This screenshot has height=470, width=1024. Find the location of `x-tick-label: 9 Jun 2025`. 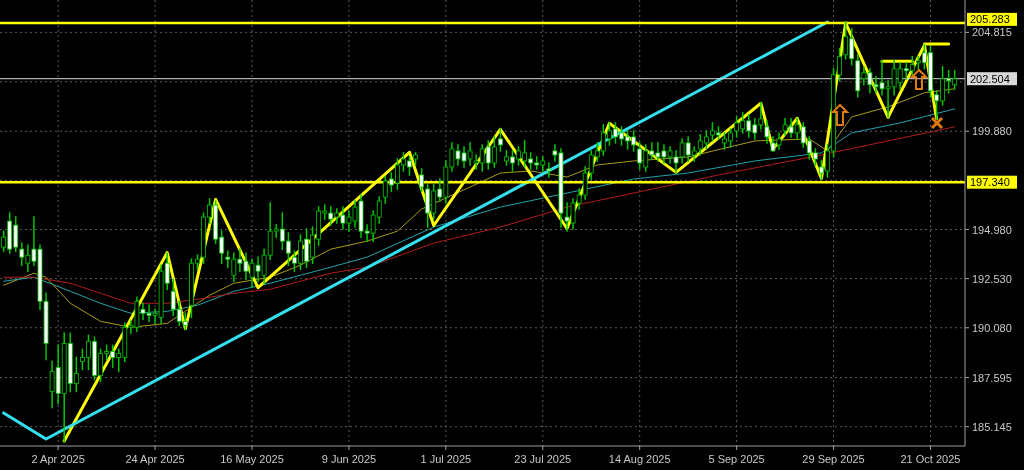

x-tick-label: 9 Jun 2025 is located at coordinates (349, 459).